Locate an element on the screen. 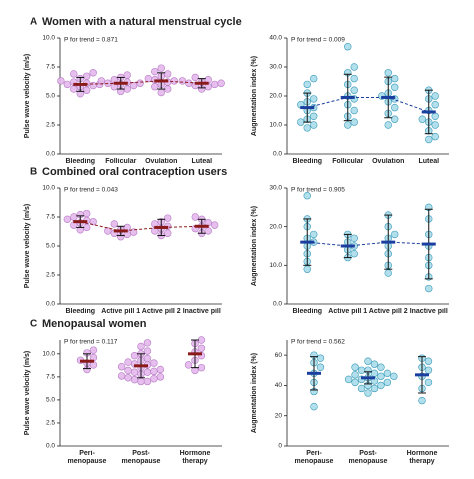 The width and height of the screenshot is (474, 479). y-axis-label: Pulse wave velocity (m/s) is located at coordinates (27, 393).